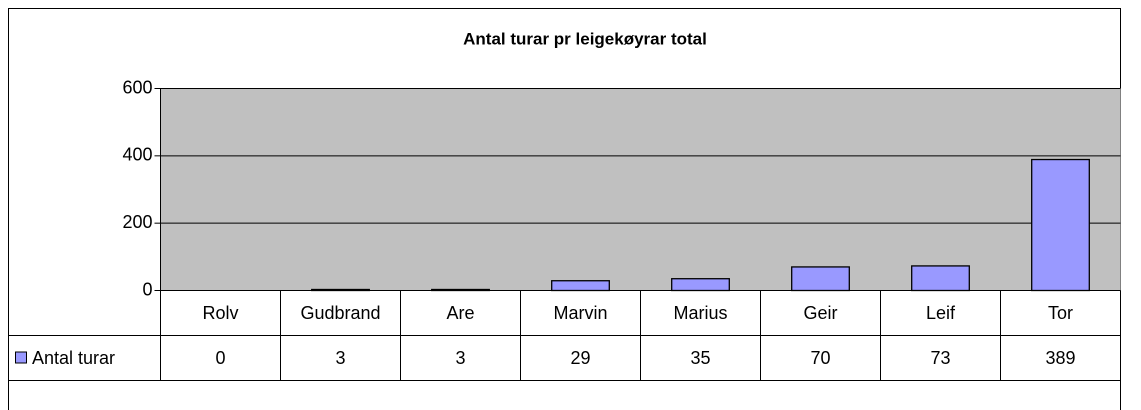  What do you see at coordinates (820, 358) in the screenshot?
I see `table-value: 70` at bounding box center [820, 358].